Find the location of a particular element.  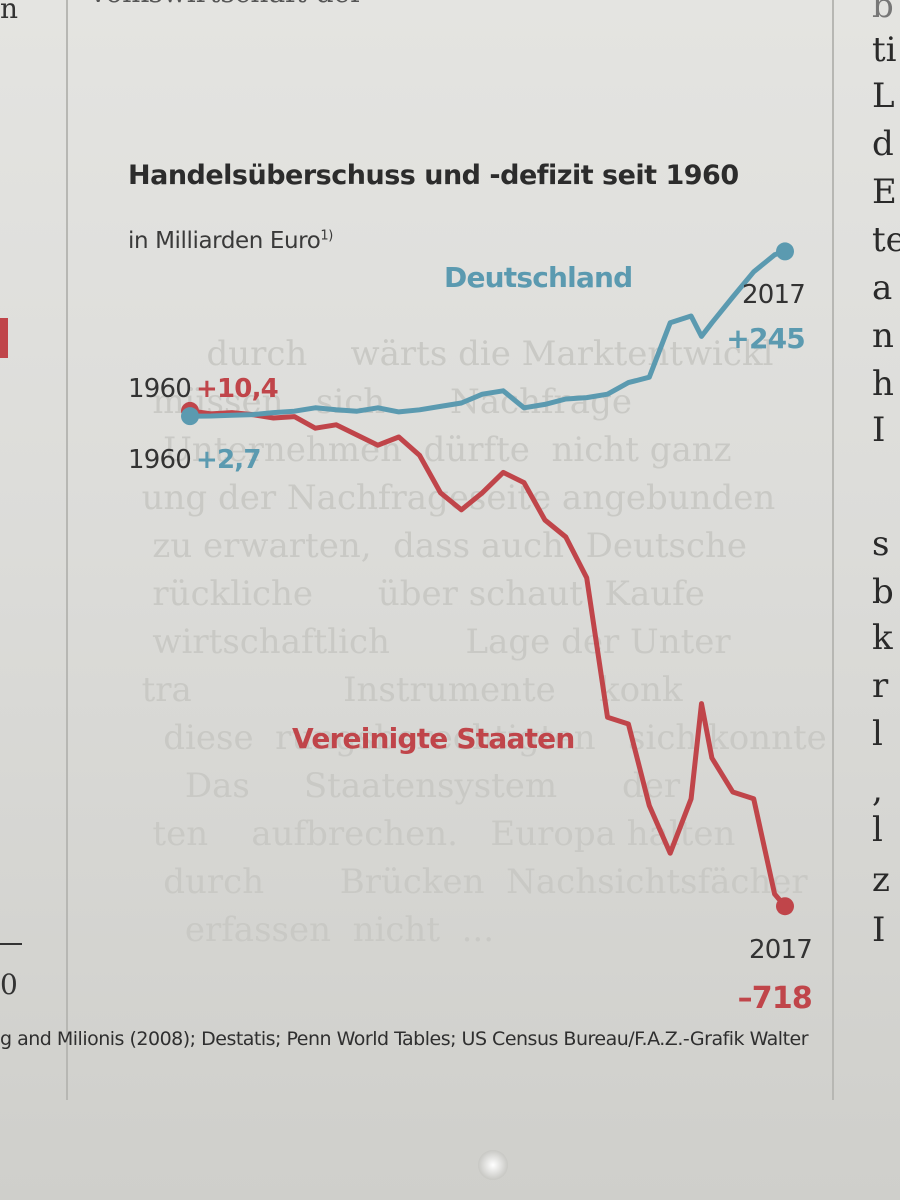

right-letter: , is located at coordinates (877, 790).